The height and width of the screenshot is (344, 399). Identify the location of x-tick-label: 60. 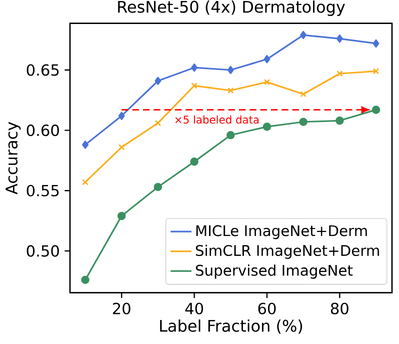
(267, 308).